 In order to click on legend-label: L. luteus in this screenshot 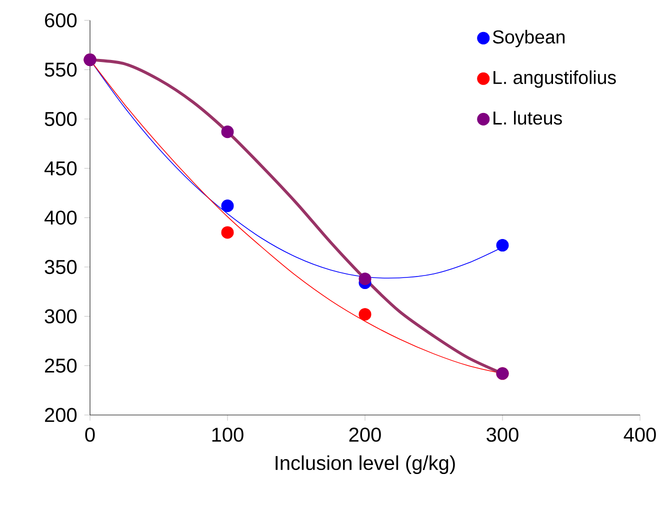, I will do `click(528, 117)`.